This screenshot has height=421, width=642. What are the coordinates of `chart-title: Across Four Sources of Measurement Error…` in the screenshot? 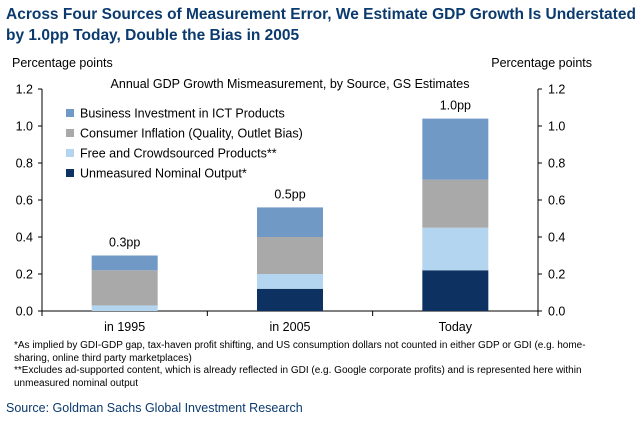 It's located at (321, 25).